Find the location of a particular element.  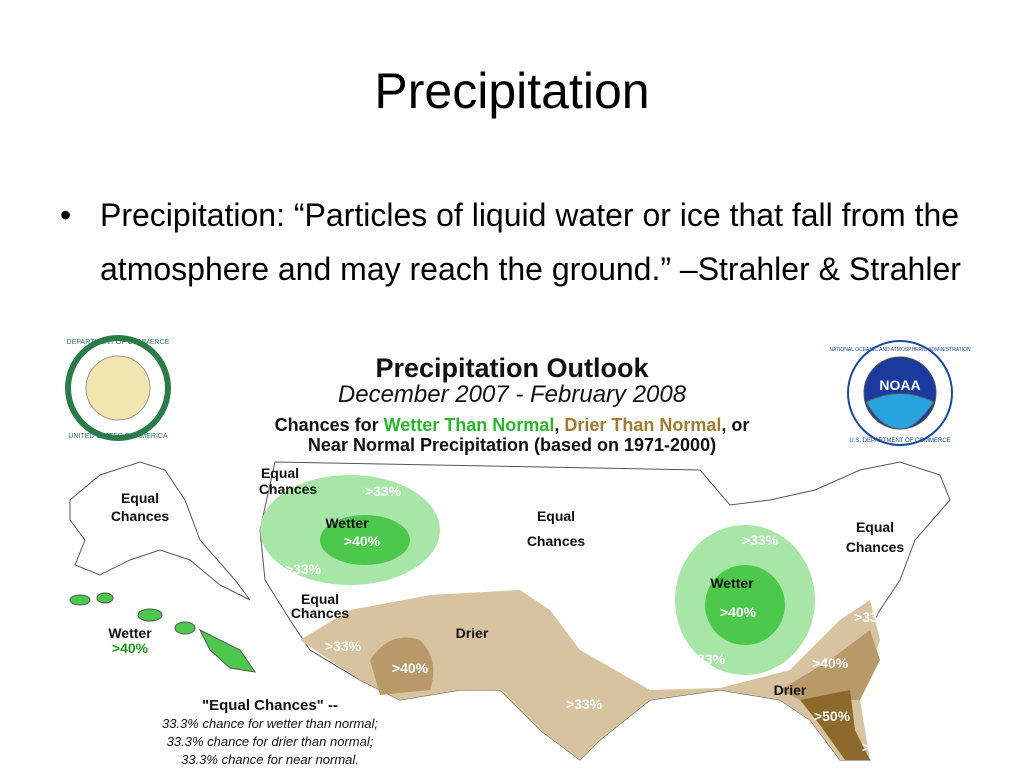

caption-part: Chances for is located at coordinates (329, 425).